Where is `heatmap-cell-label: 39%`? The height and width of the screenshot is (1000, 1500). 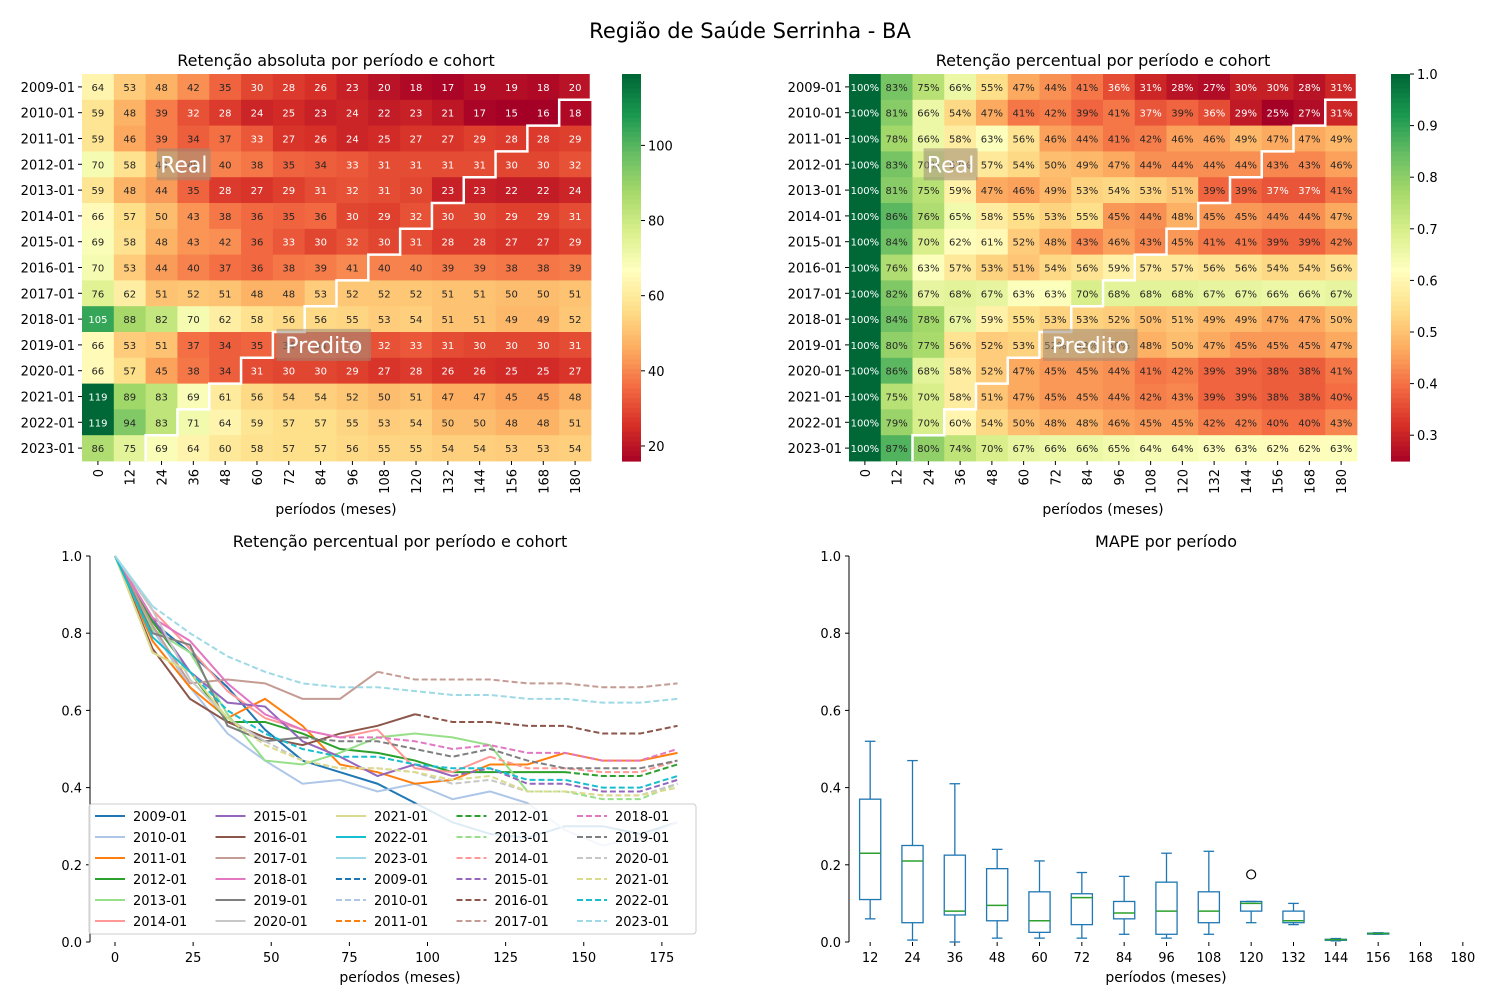
heatmap-cell-label: 39% is located at coordinates (1214, 398).